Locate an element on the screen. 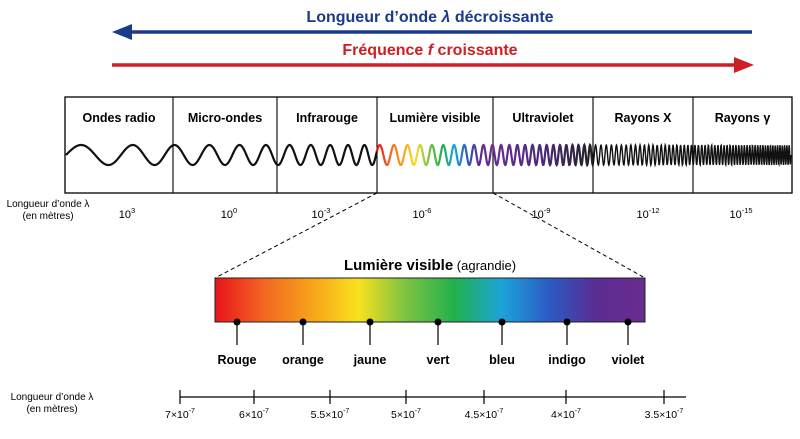  color-marker: bleu is located at coordinates (502, 342).